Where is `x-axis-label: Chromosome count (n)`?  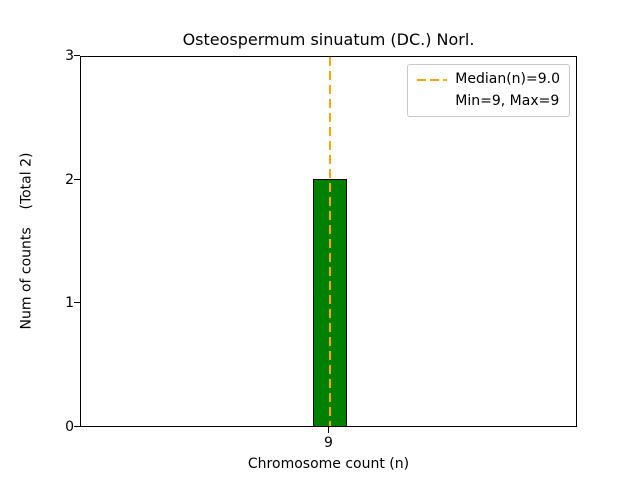
x-axis-label: Chromosome count (n) is located at coordinates (328, 464).